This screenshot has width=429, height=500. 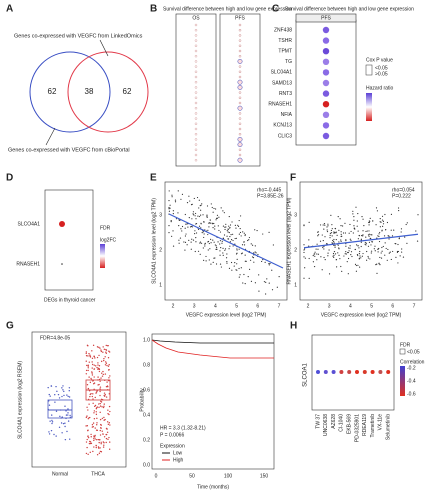 I want to click on drug-label: RDEA119, so click(x=365, y=425).